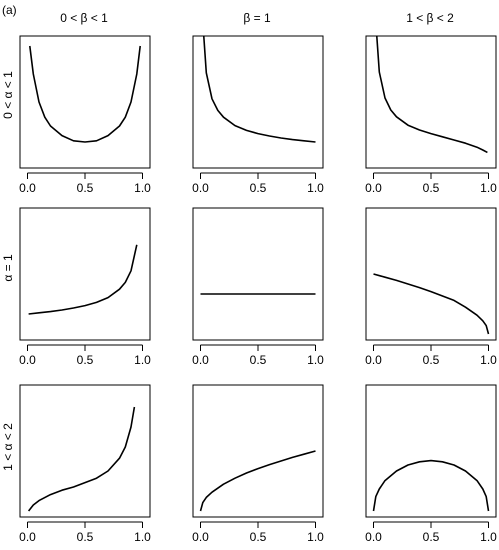  Describe the element at coordinates (8, 268) in the screenshot. I see `row-header-2: α = 1` at that location.